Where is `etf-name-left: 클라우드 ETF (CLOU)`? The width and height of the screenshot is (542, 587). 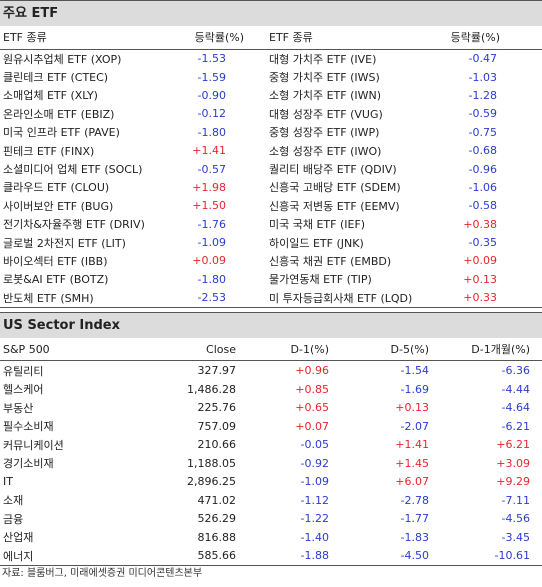 etf-name-left: 클라우드 ETF (CLOU) is located at coordinates (56, 188).